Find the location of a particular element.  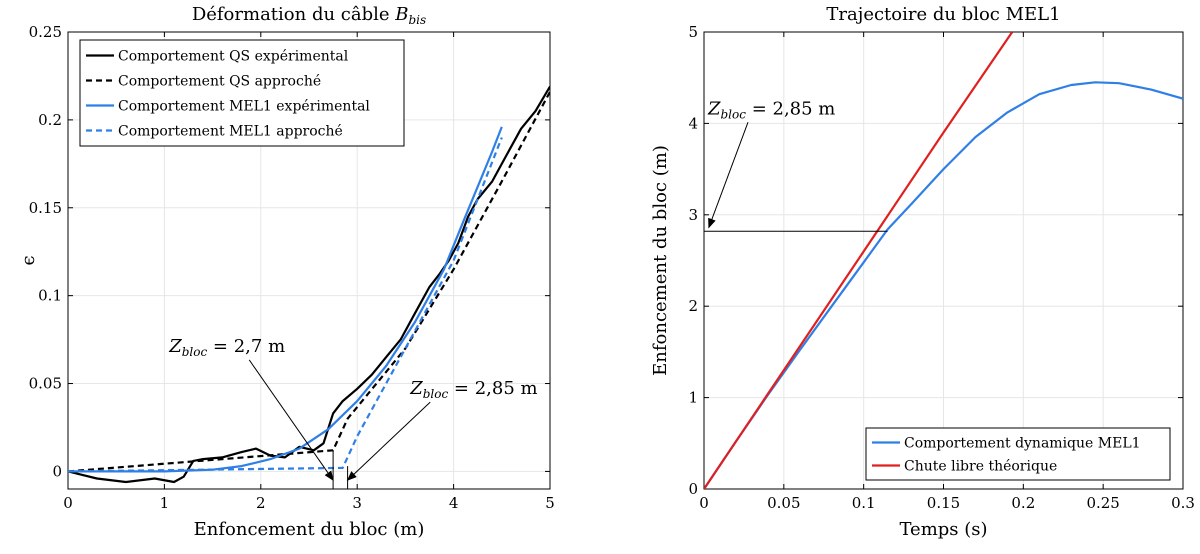

y-tick-label: 0.1 is located at coordinates (50, 296).